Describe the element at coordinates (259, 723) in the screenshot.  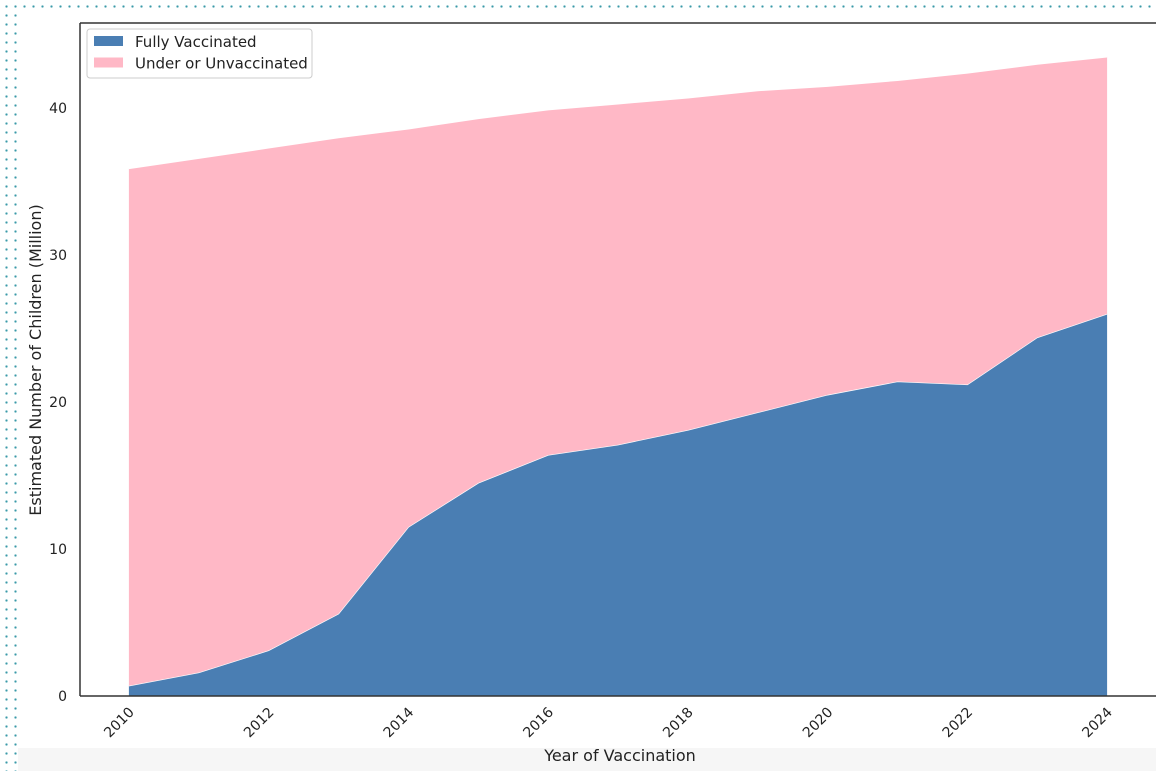
I see `x-tick-label: 2012` at that location.